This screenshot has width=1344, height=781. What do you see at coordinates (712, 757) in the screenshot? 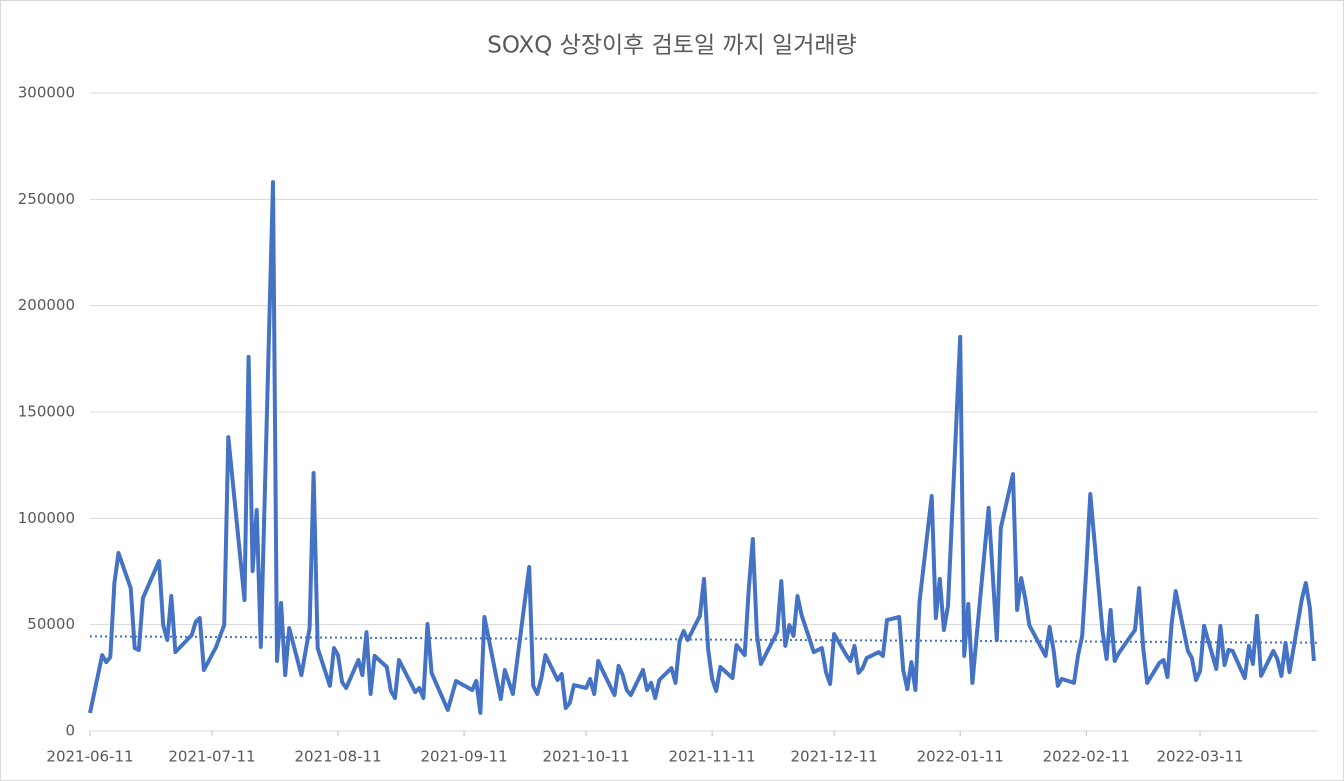
I see `x-tick-label: 2021-11-11` at bounding box center [712, 757].